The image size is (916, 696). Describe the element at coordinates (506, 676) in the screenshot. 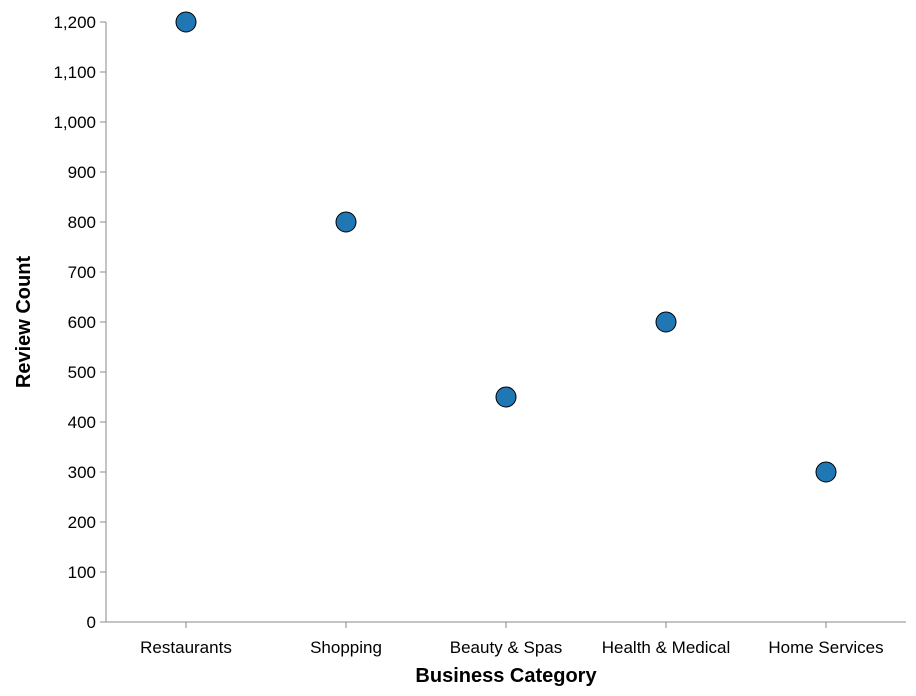

I see `x-axis-title: Business Category` at that location.